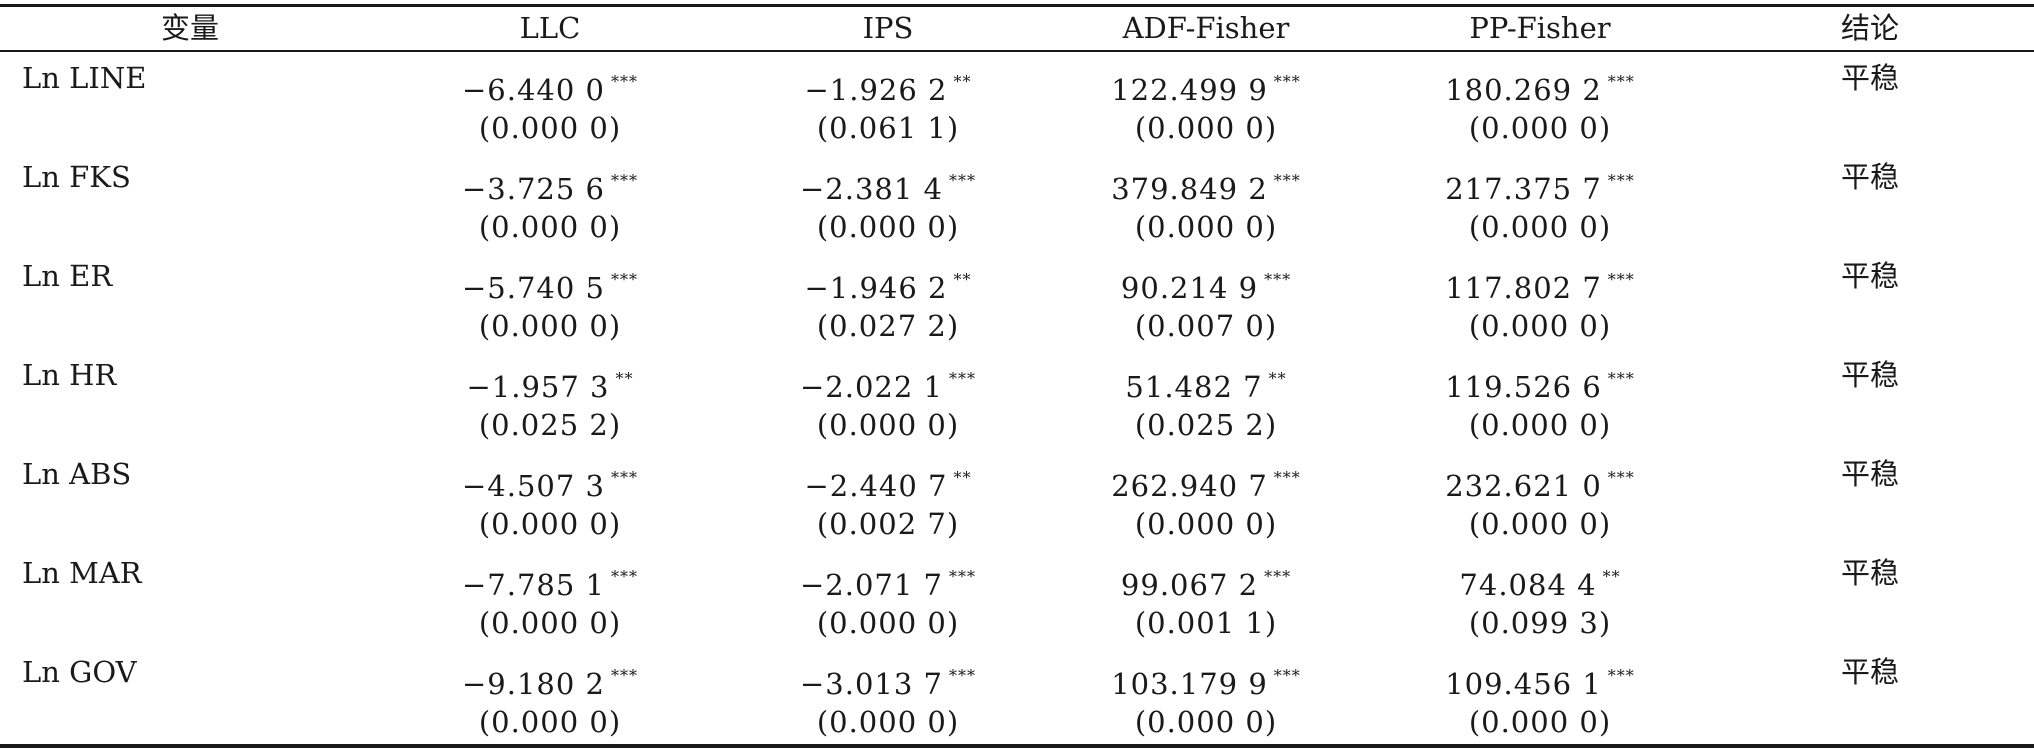 The image size is (2034, 750). I want to click on ips-statistic-value: −3.013 7, so click(871, 684).